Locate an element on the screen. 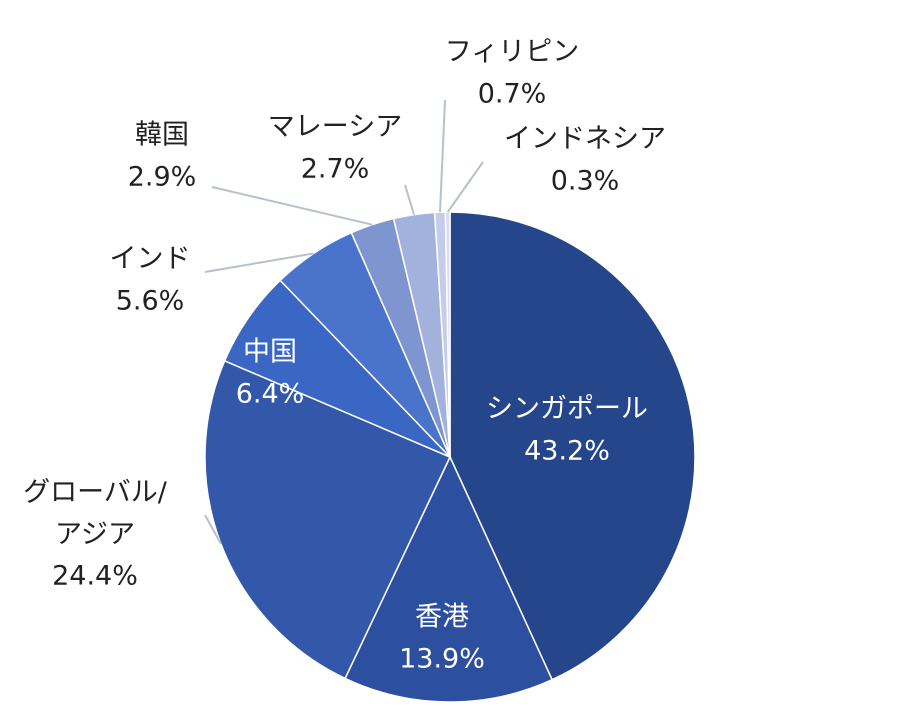  value-label: 0.3% is located at coordinates (585, 181).